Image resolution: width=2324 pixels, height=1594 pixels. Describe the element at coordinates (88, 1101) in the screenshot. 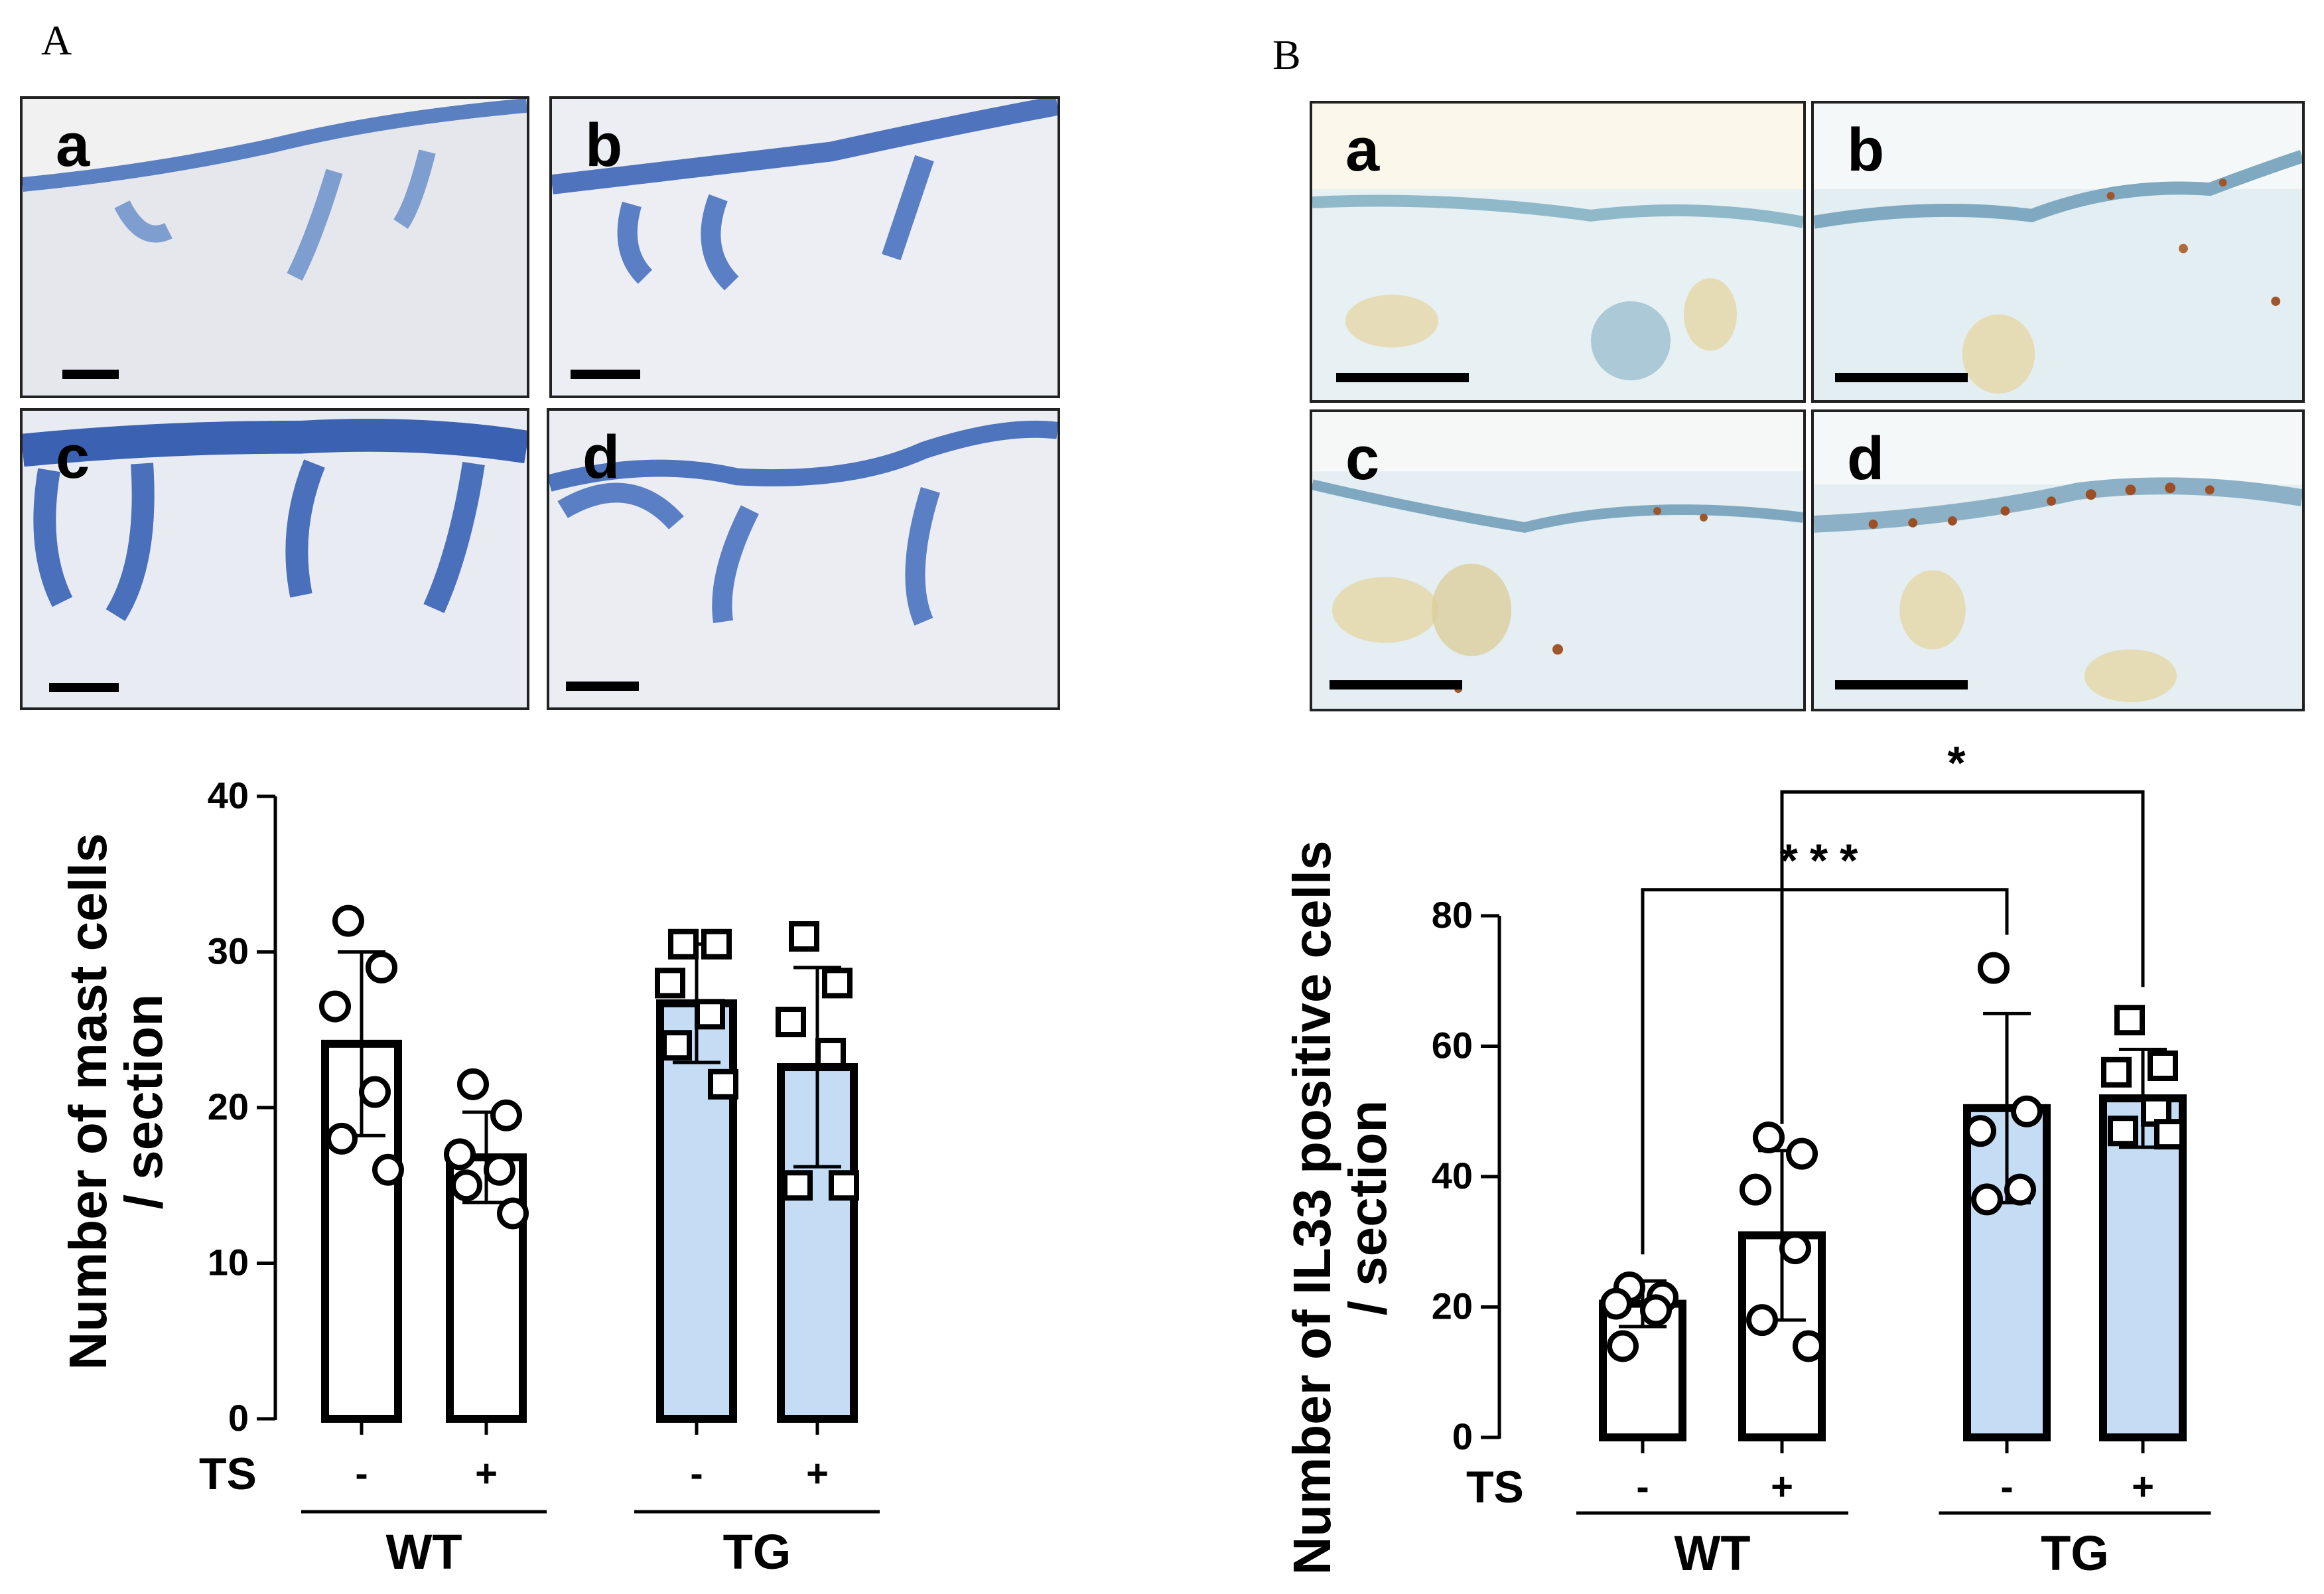

I see `y-axis-label-line: Number of mast cells` at that location.